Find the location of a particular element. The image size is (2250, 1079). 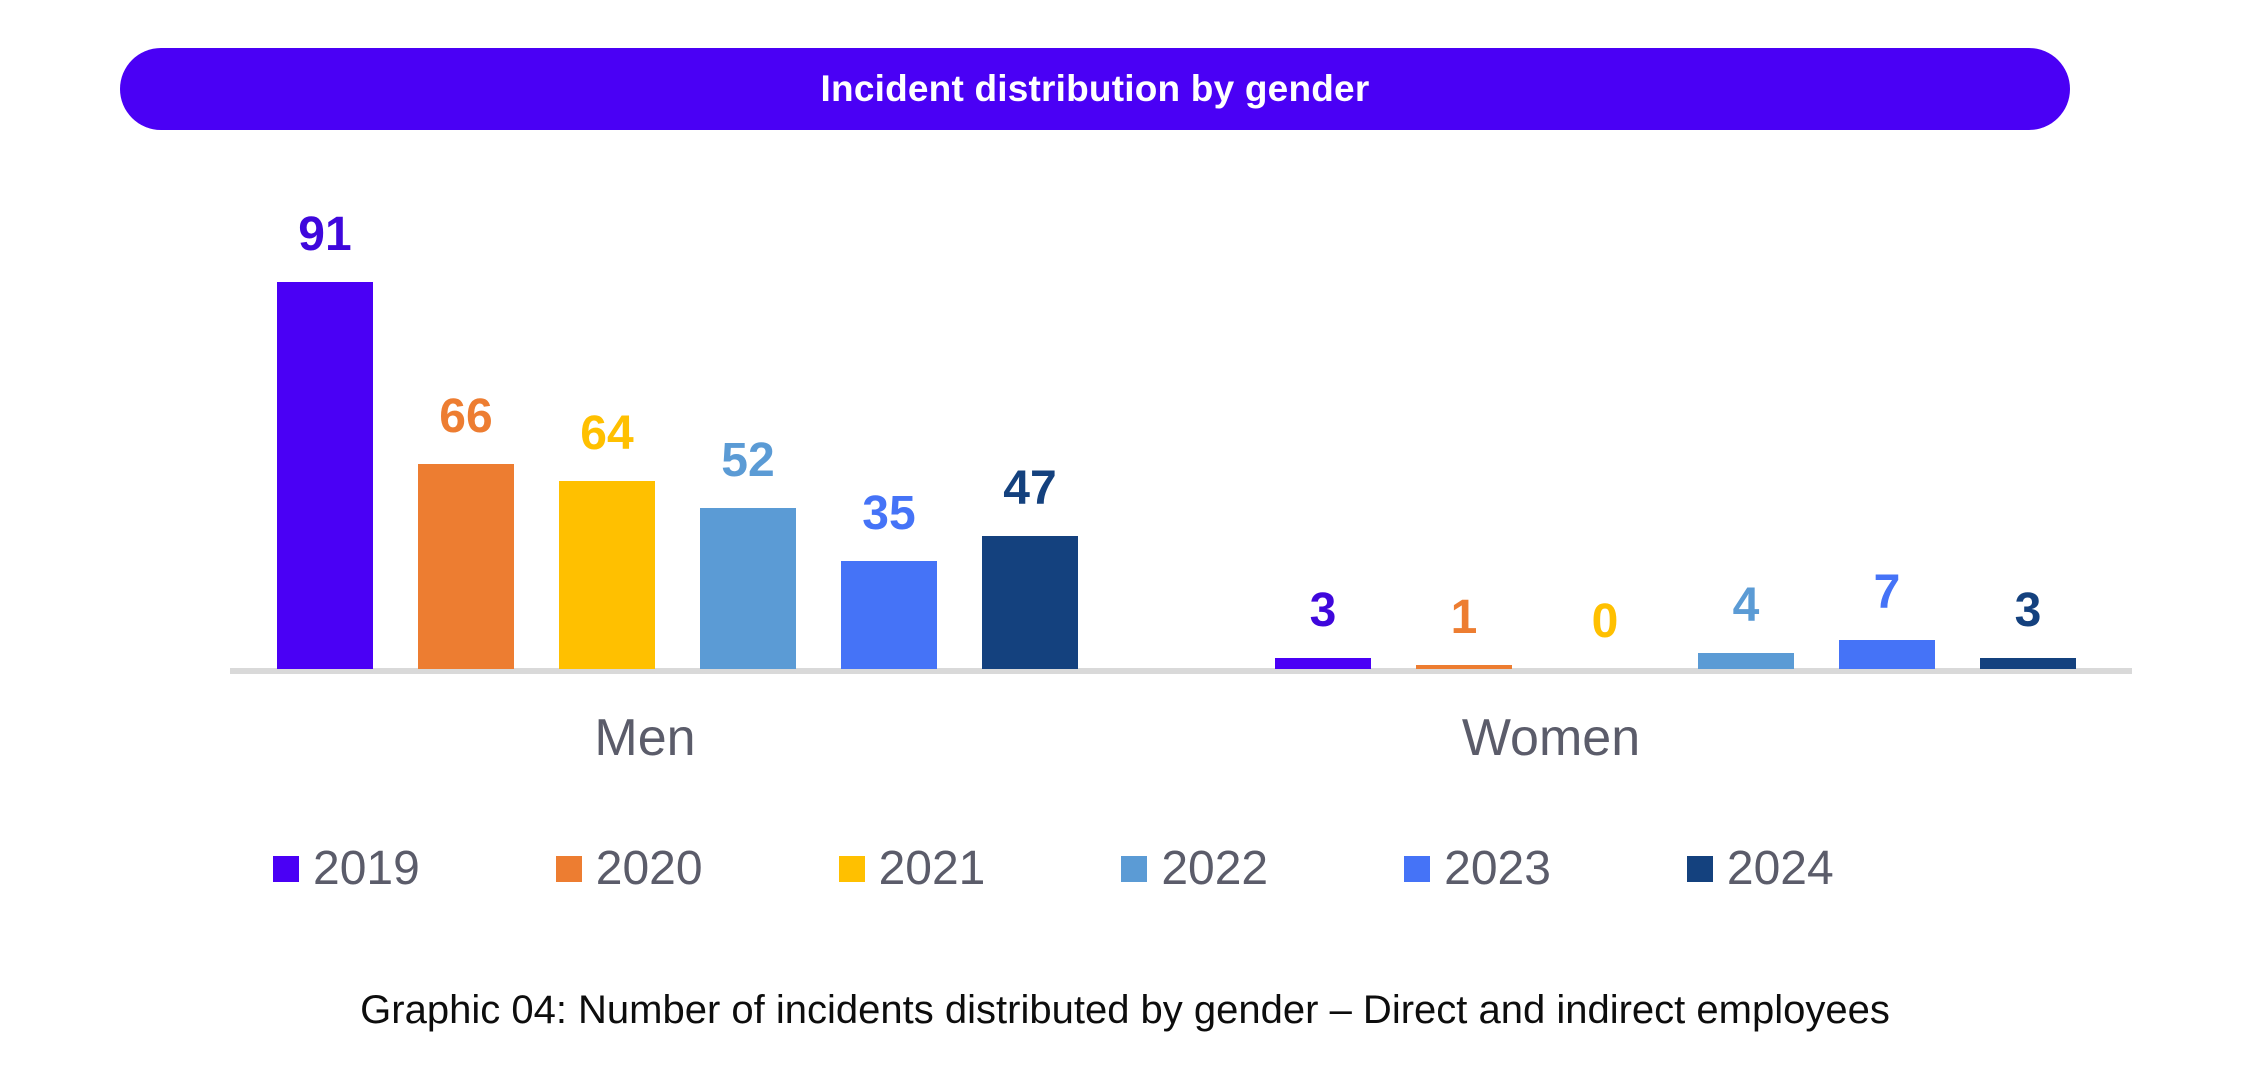

category-label-men: Men is located at coordinates (645, 738).